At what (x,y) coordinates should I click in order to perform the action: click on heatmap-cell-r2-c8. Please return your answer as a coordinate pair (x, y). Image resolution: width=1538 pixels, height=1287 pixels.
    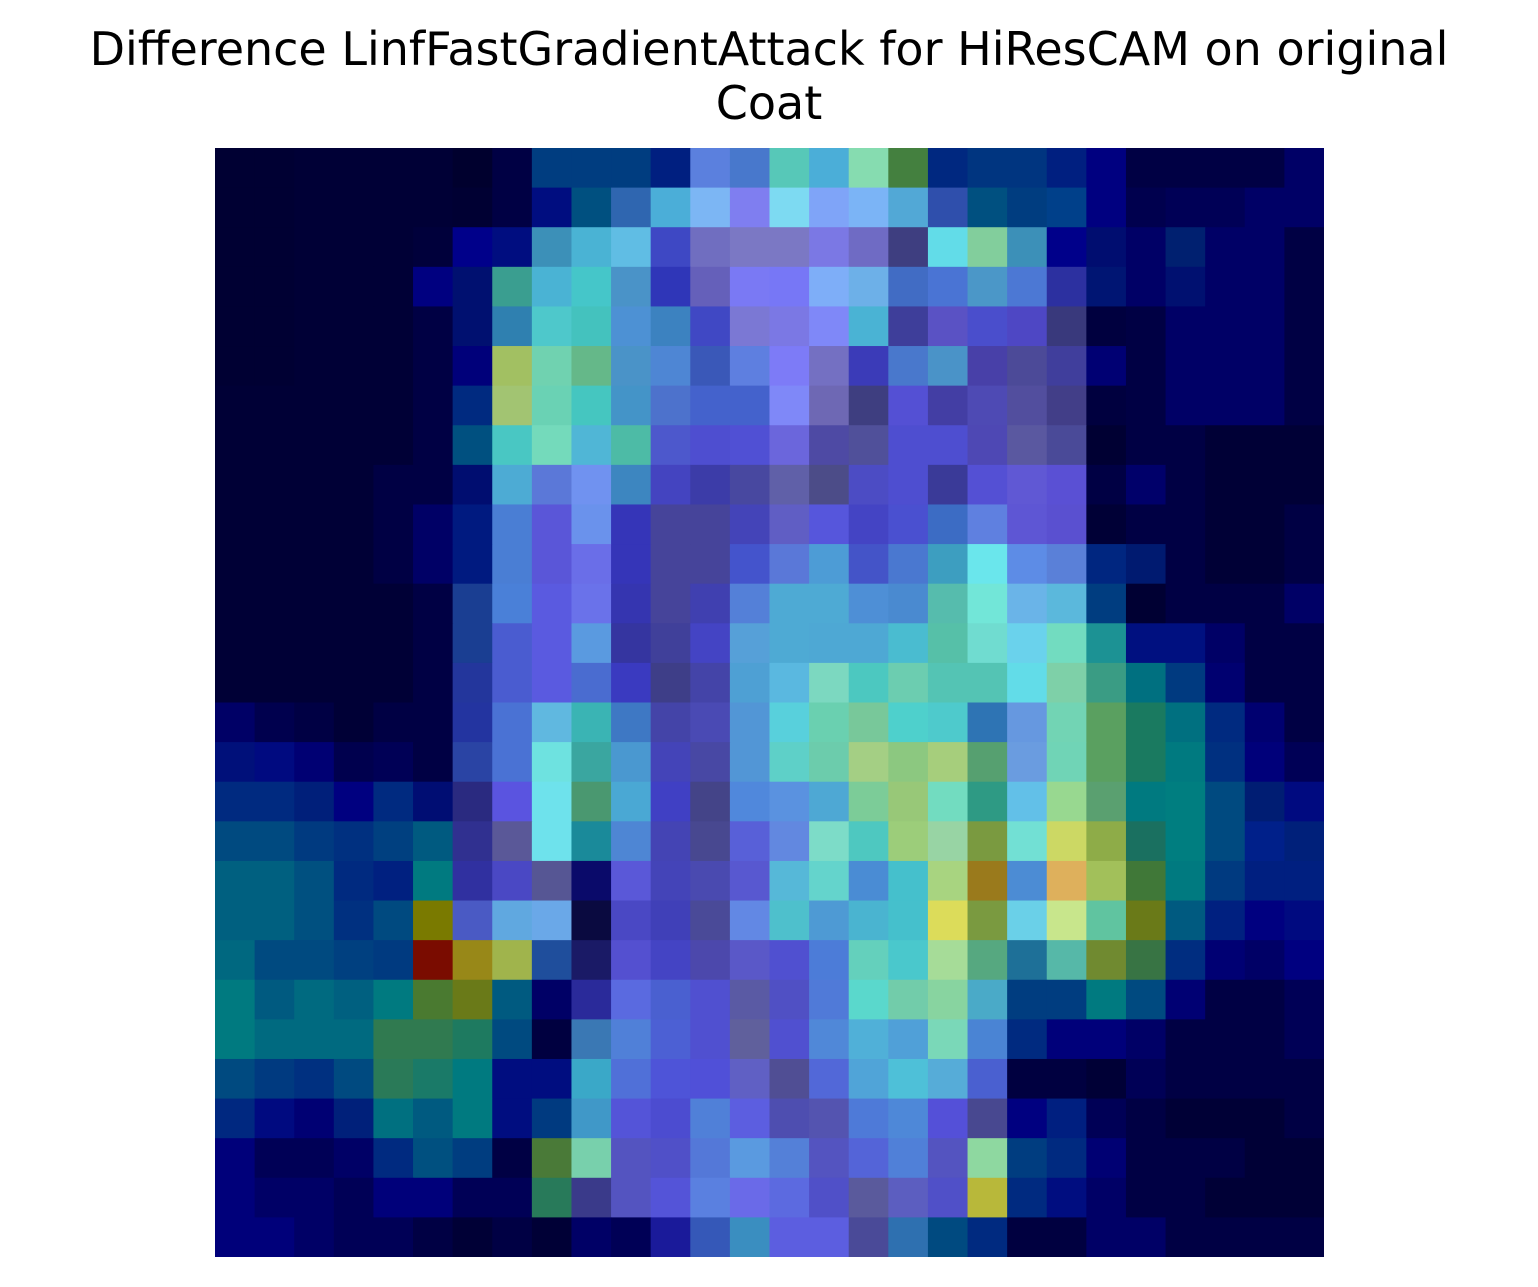
    Looking at the image, I should click on (552, 247).